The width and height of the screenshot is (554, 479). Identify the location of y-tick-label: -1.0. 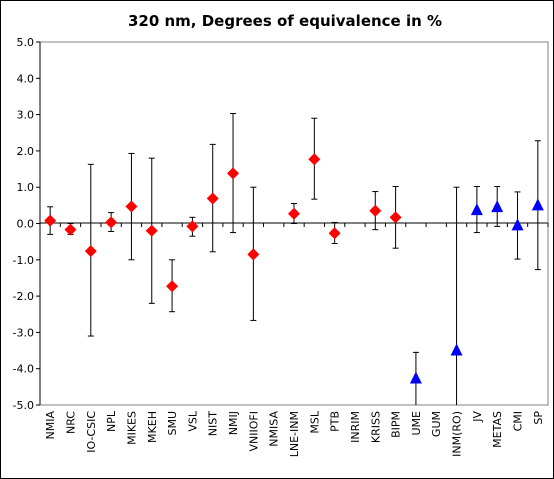
(23, 260).